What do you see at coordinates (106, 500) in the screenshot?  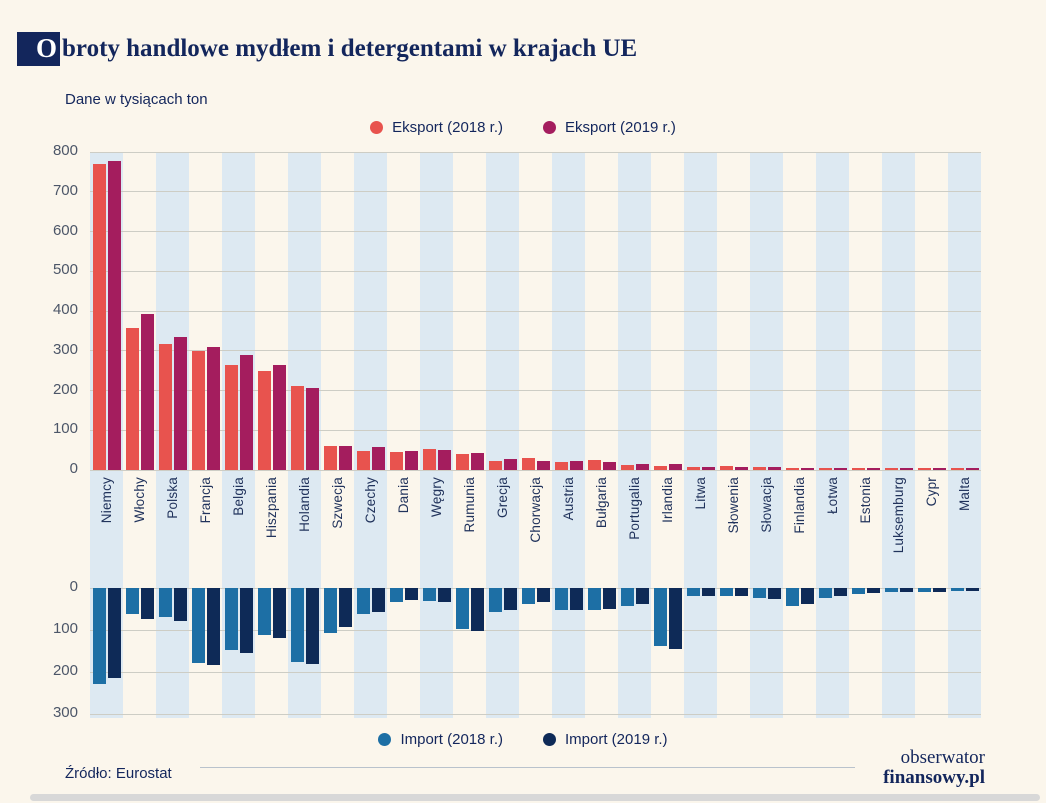 I see `country-label: Niemcy` at bounding box center [106, 500].